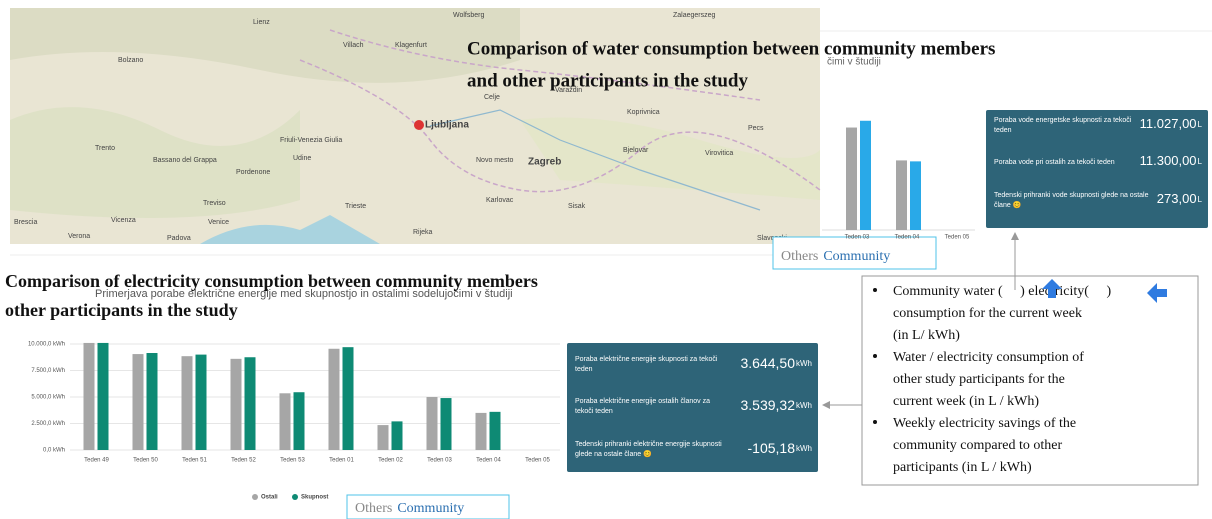 The height and width of the screenshot is (519, 1212). Describe the element at coordinates (494, 160) in the screenshot. I see `map-label: Novo mesto` at that location.